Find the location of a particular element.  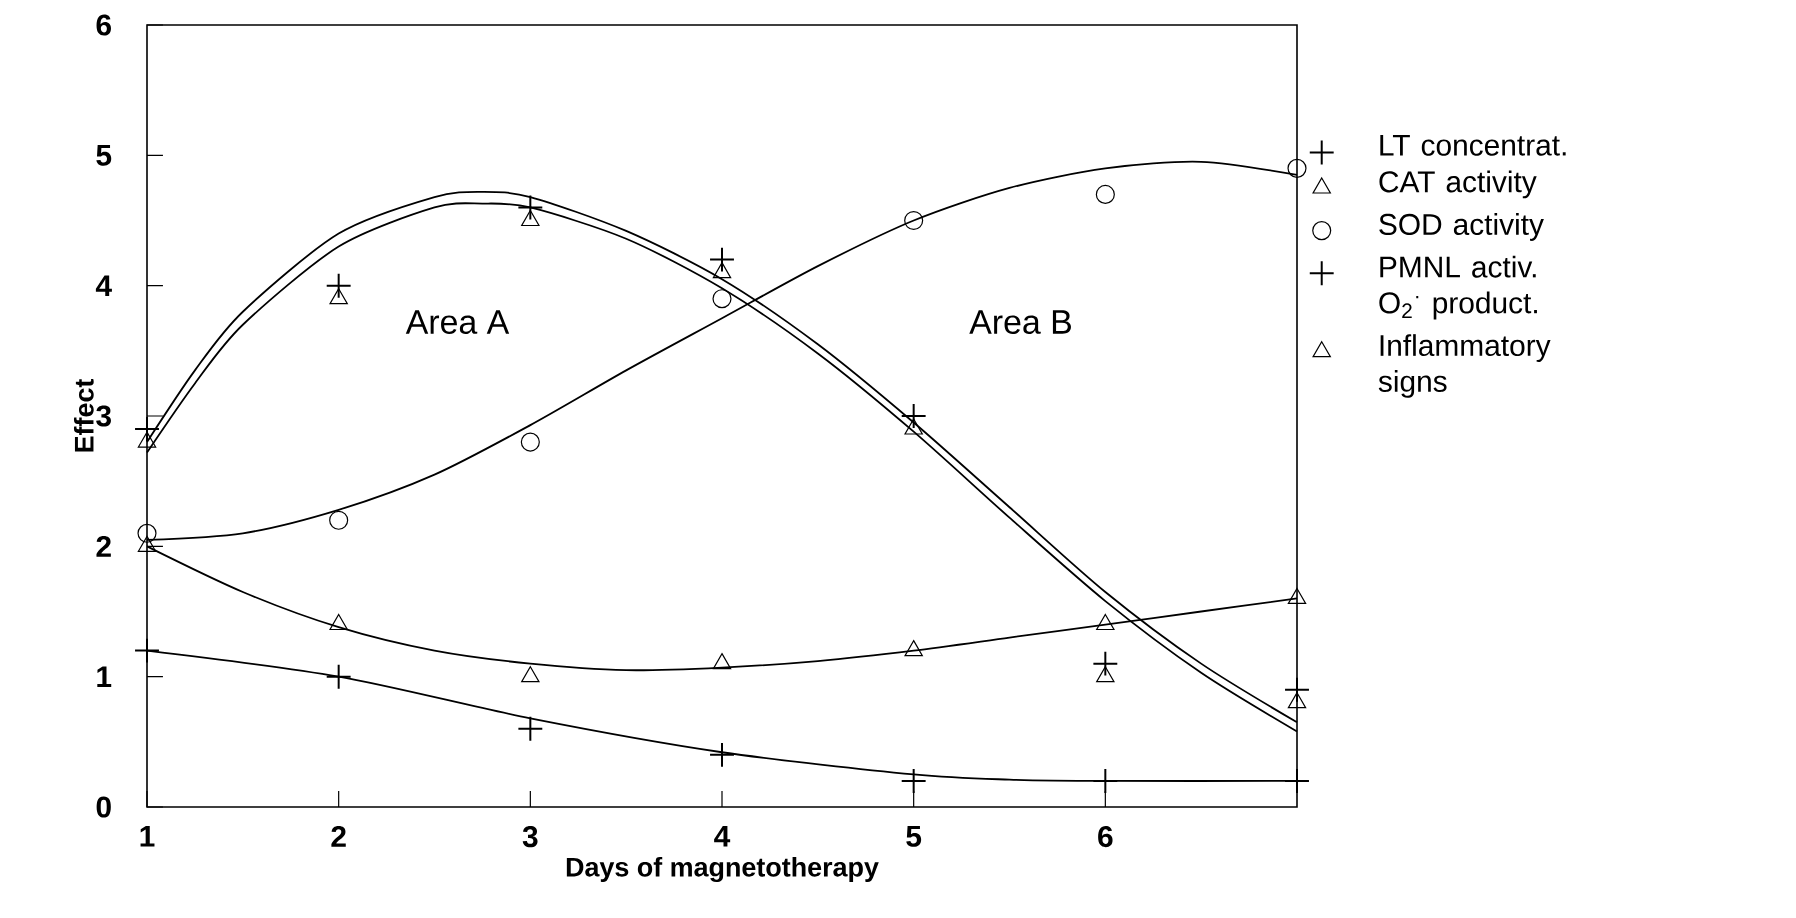

x-tick-label: 4 is located at coordinates (722, 836).